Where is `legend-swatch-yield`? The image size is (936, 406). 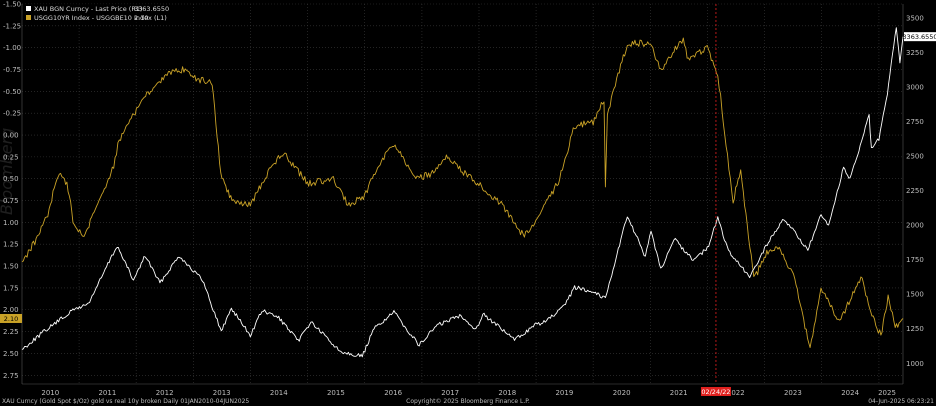
legend-swatch-yield is located at coordinates (28, 17).